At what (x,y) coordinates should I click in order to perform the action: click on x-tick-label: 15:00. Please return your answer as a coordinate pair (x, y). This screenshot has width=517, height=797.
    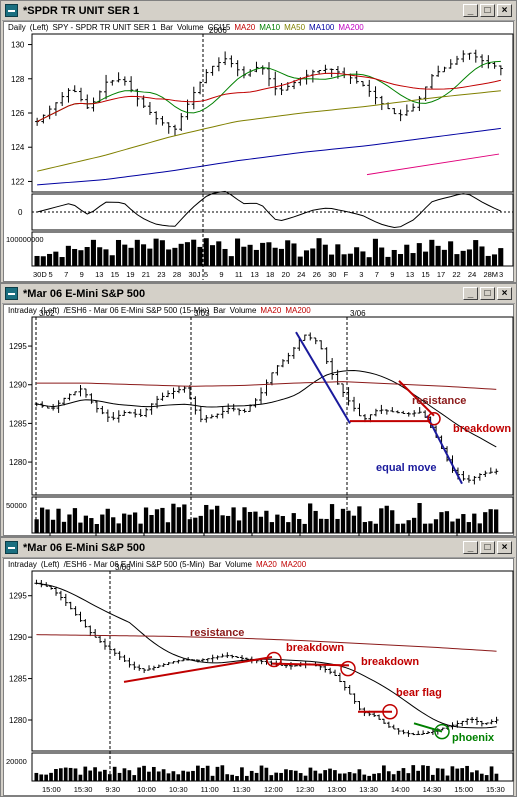
    Looking at the image, I should click on (463, 789).